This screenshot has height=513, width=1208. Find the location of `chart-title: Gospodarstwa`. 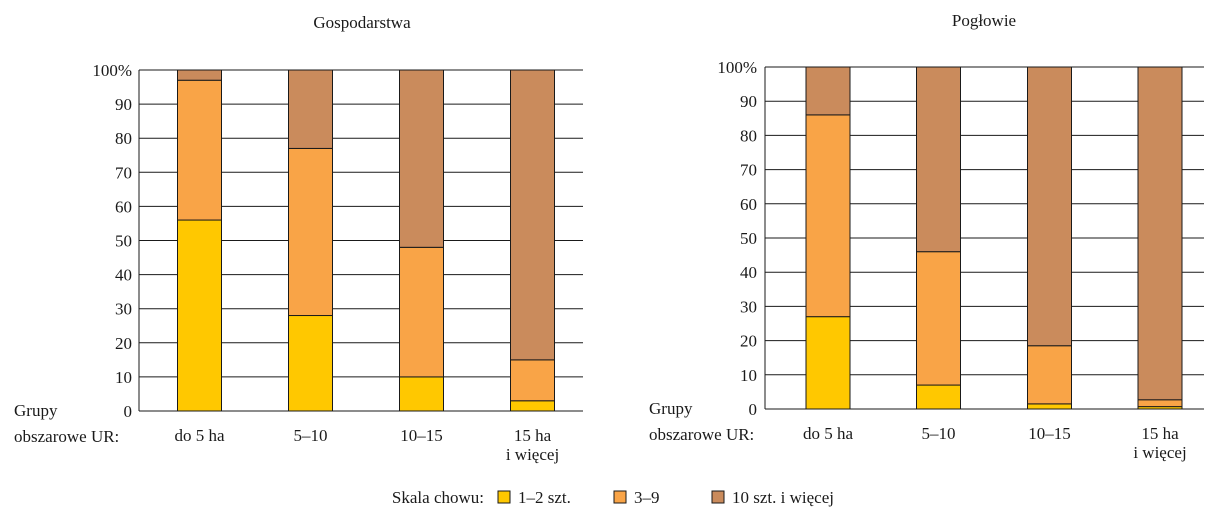

chart-title: Gospodarstwa is located at coordinates (362, 22).